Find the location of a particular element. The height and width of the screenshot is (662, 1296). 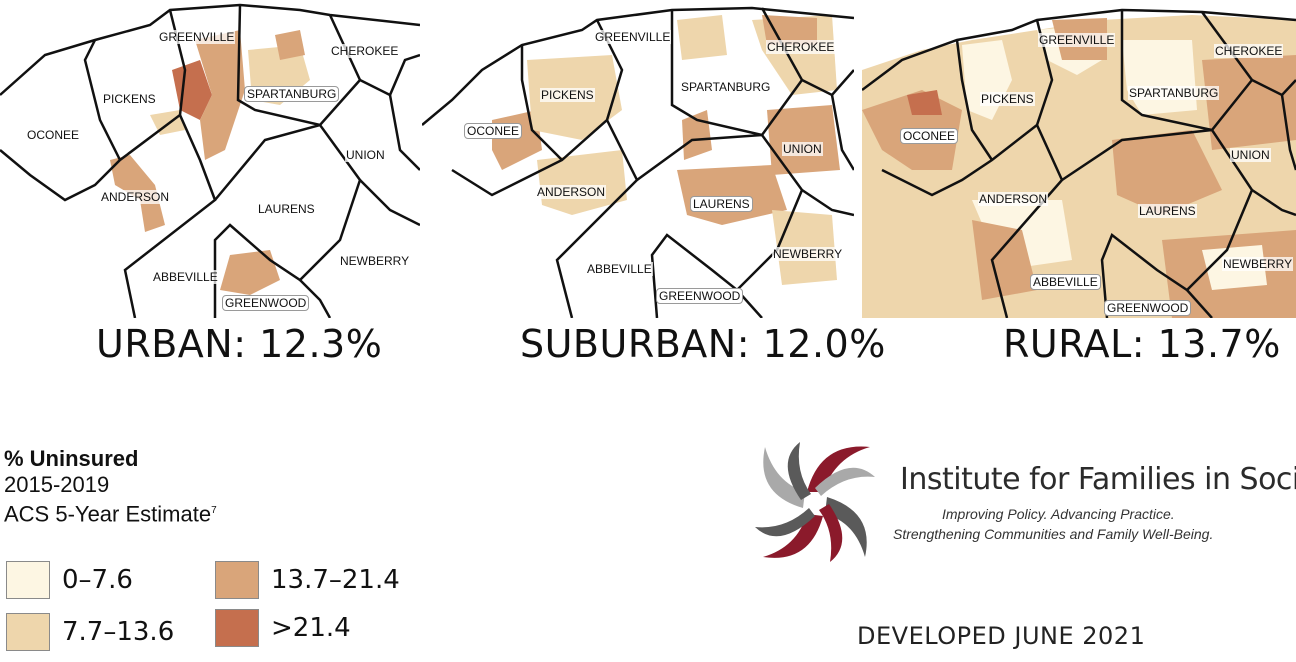

county-label-rural-cherokee: CHEROKEE is located at coordinates (1249, 51).